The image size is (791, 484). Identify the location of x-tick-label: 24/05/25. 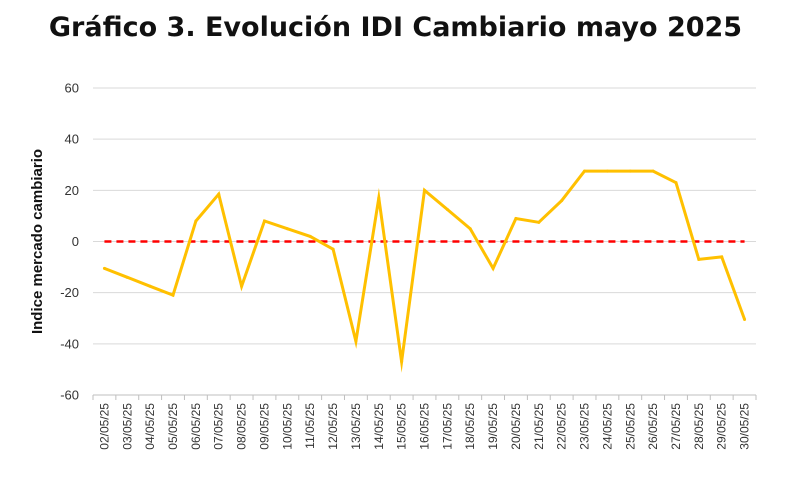
(607, 426).